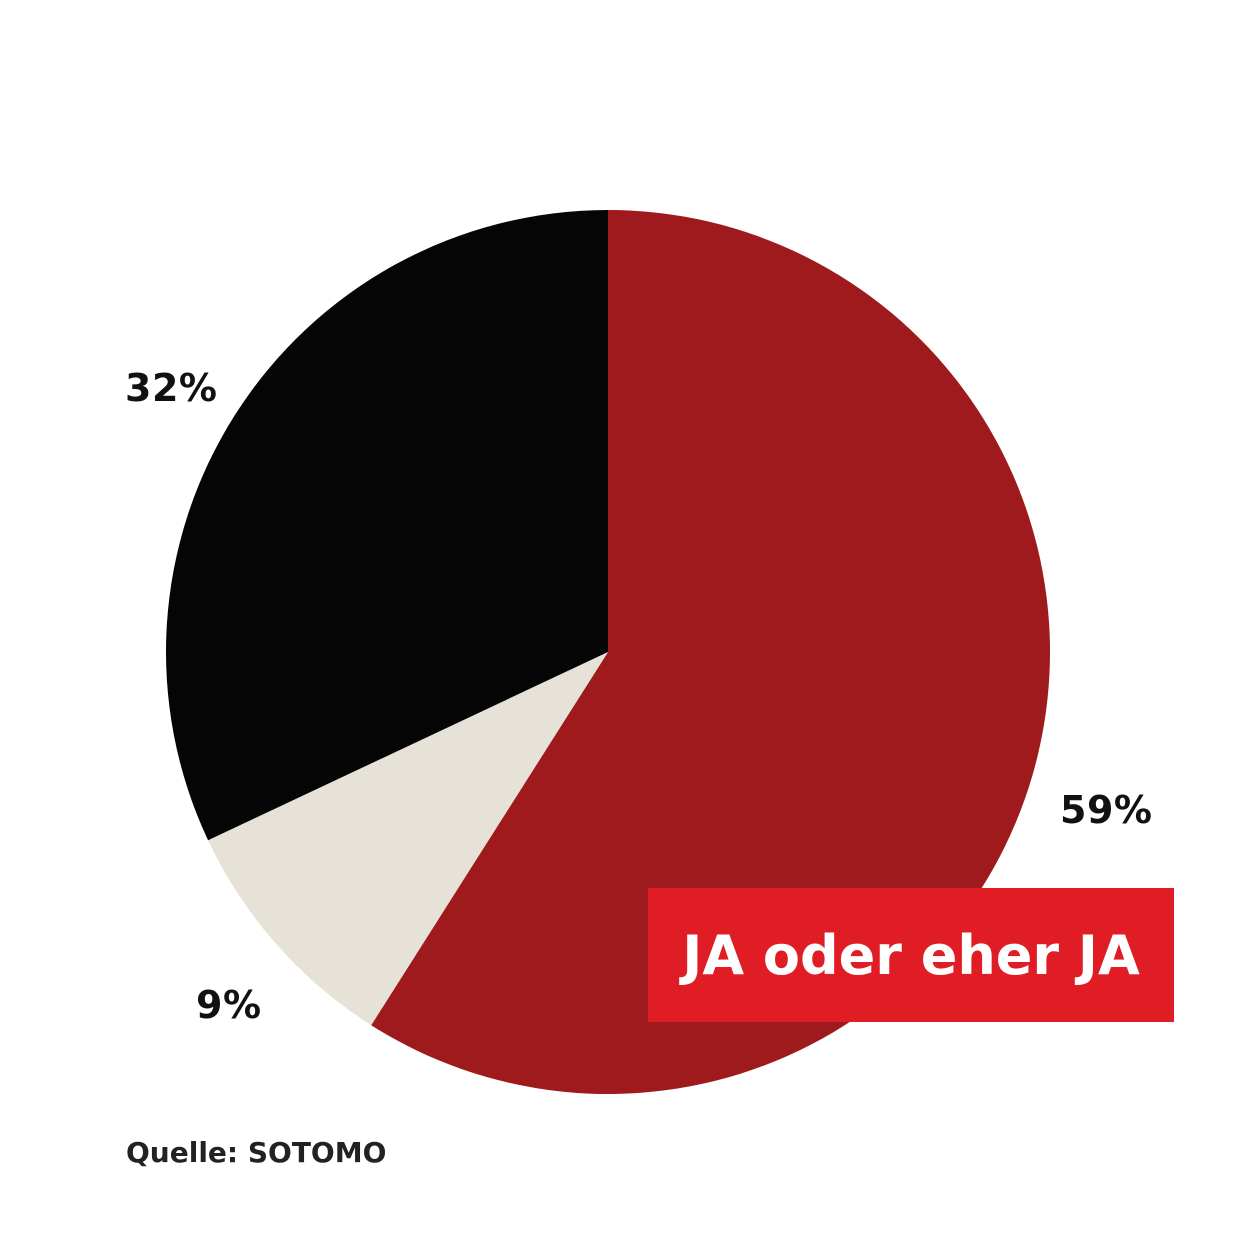 The height and width of the screenshot is (1260, 1260). I want to click on slice-label-59: 59%, so click(1106, 810).